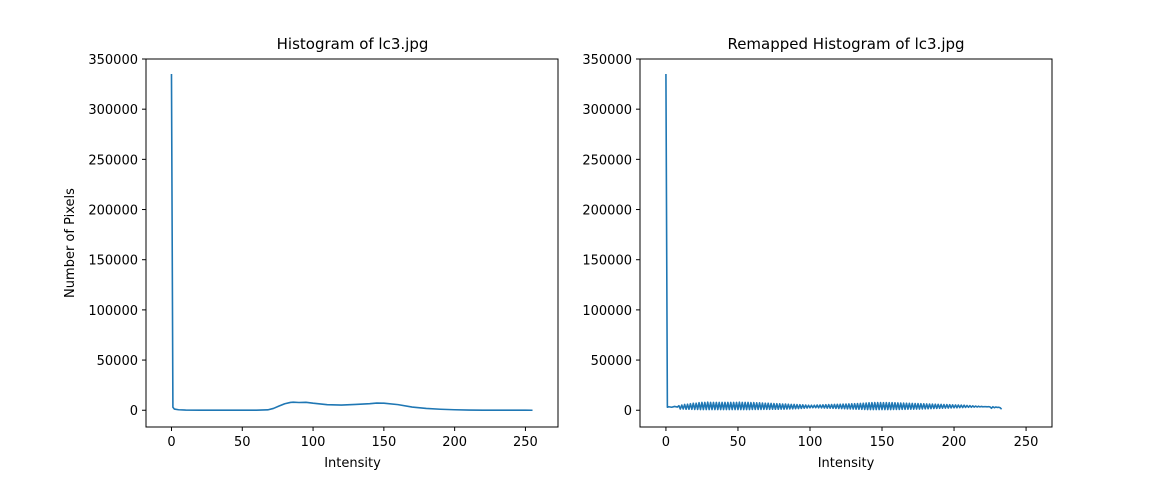 The height and width of the screenshot is (480, 1169). What do you see at coordinates (353, 44) in the screenshot?
I see `chart-title: Histogram of lc3.jpg` at bounding box center [353, 44].